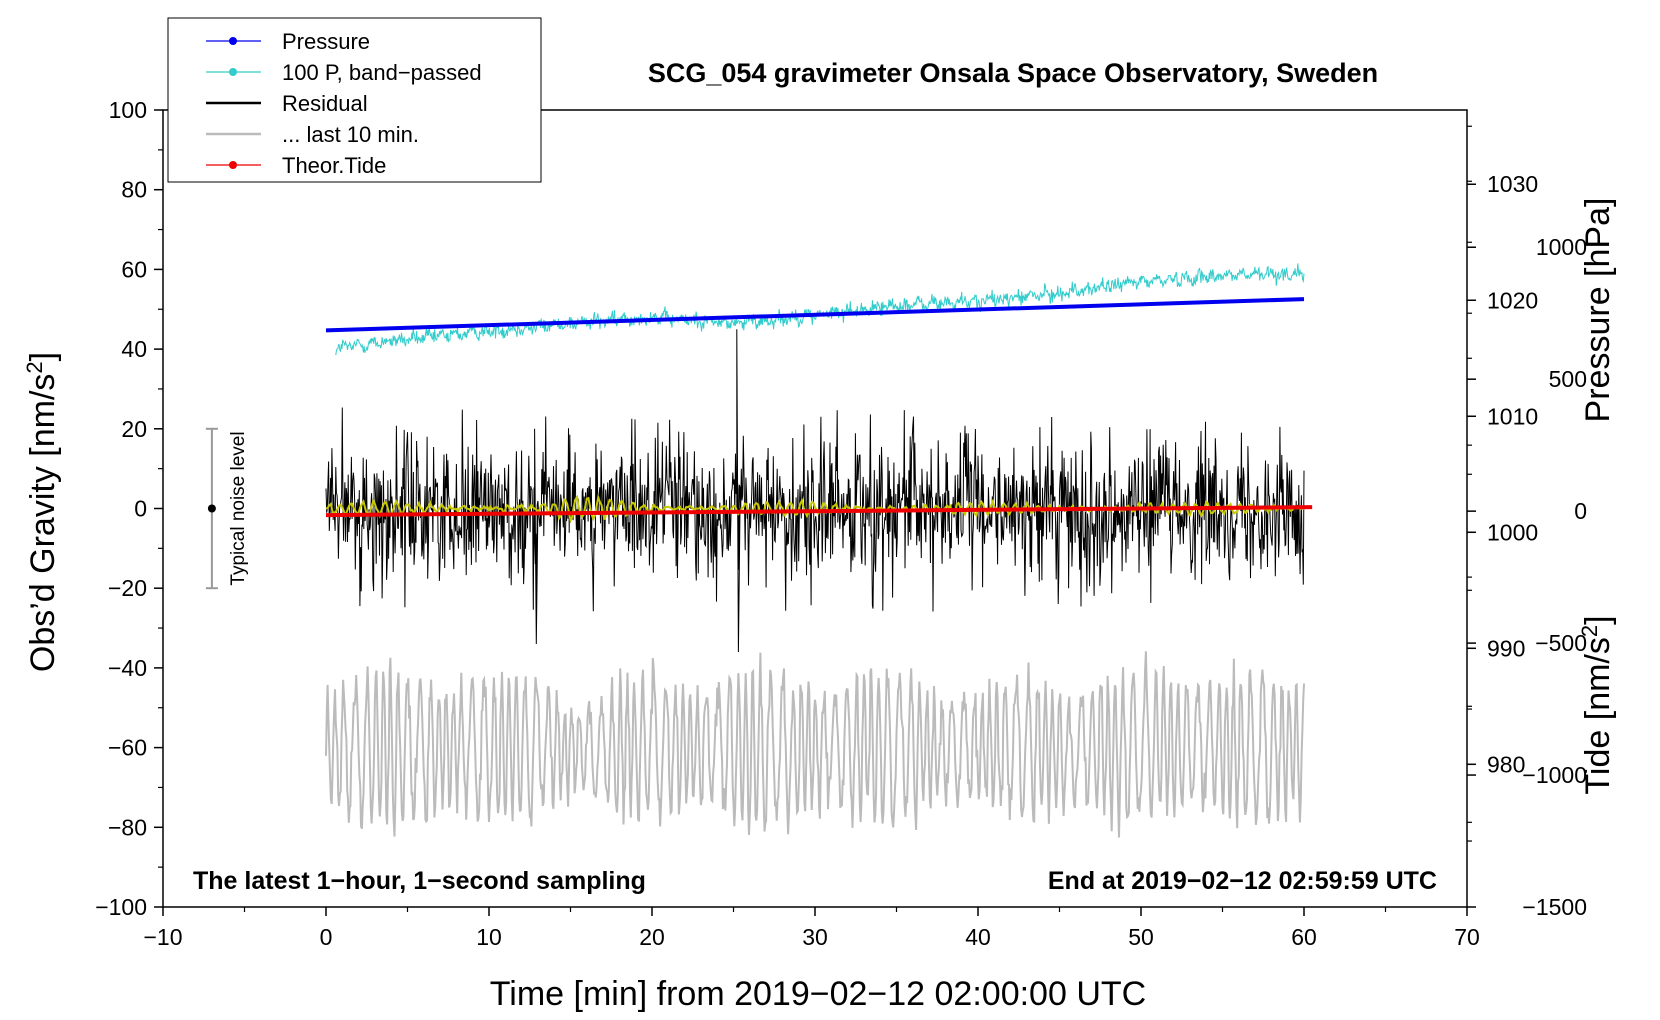  Describe the element at coordinates (1242, 881) in the screenshot. I see `end-time-note: End at 2019−02−12 02:59:59 UTC` at that location.